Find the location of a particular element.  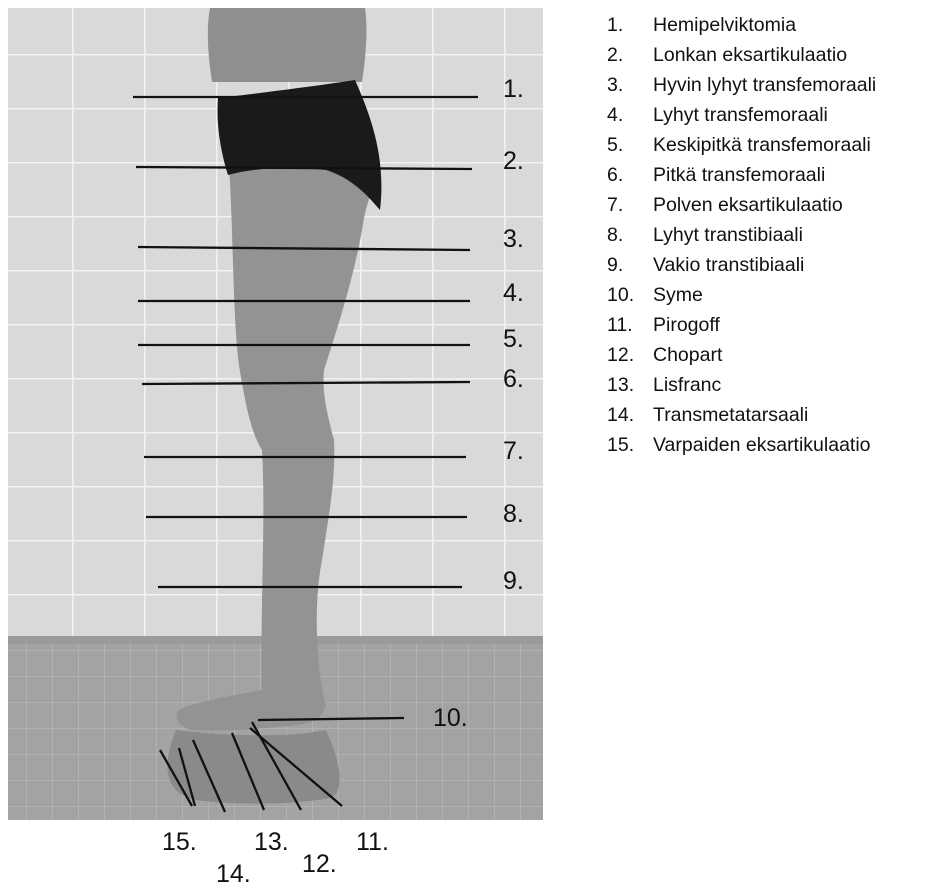

level-label-6: 6. is located at coordinates (513, 379).